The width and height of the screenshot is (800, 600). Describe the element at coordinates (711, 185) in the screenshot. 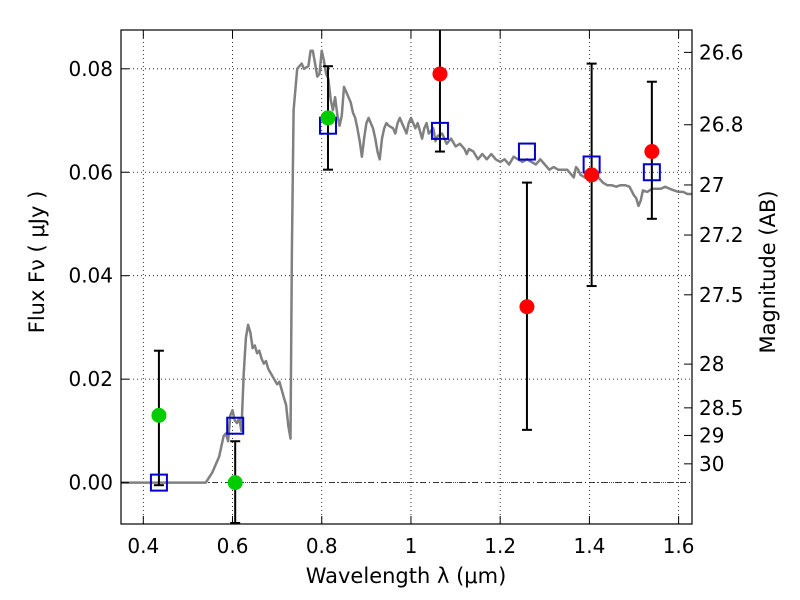

I see `y2-tick-label: 27` at that location.